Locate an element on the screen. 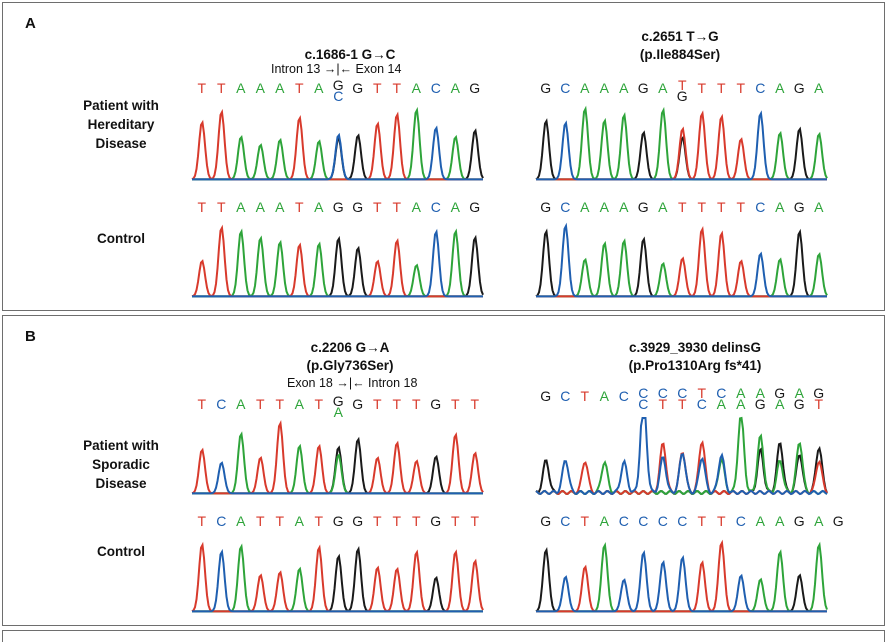  chromatogram-b-right-patient is located at coordinates (681, 456).